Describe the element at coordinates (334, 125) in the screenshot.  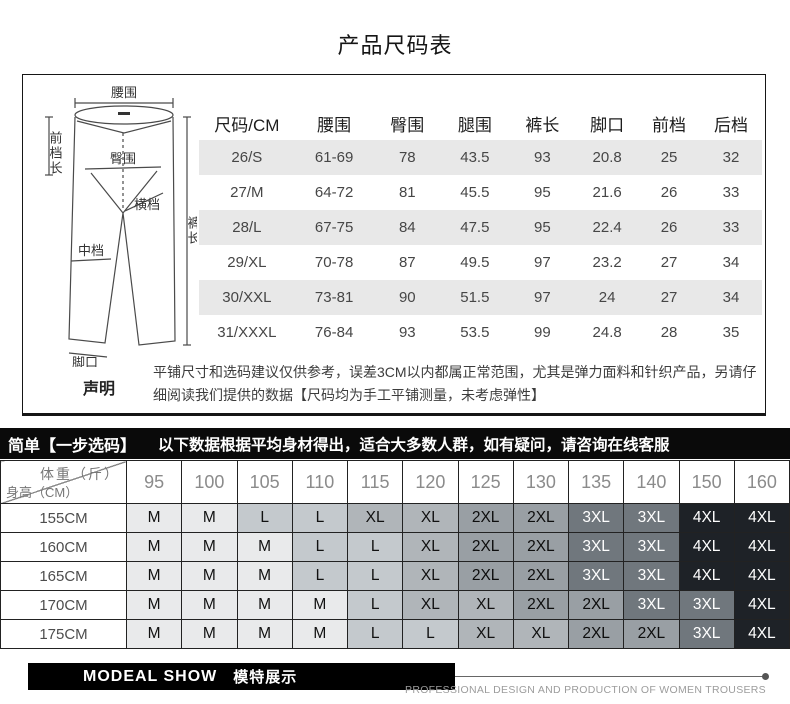
I see `size-chart-column-header: 腰围` at that location.